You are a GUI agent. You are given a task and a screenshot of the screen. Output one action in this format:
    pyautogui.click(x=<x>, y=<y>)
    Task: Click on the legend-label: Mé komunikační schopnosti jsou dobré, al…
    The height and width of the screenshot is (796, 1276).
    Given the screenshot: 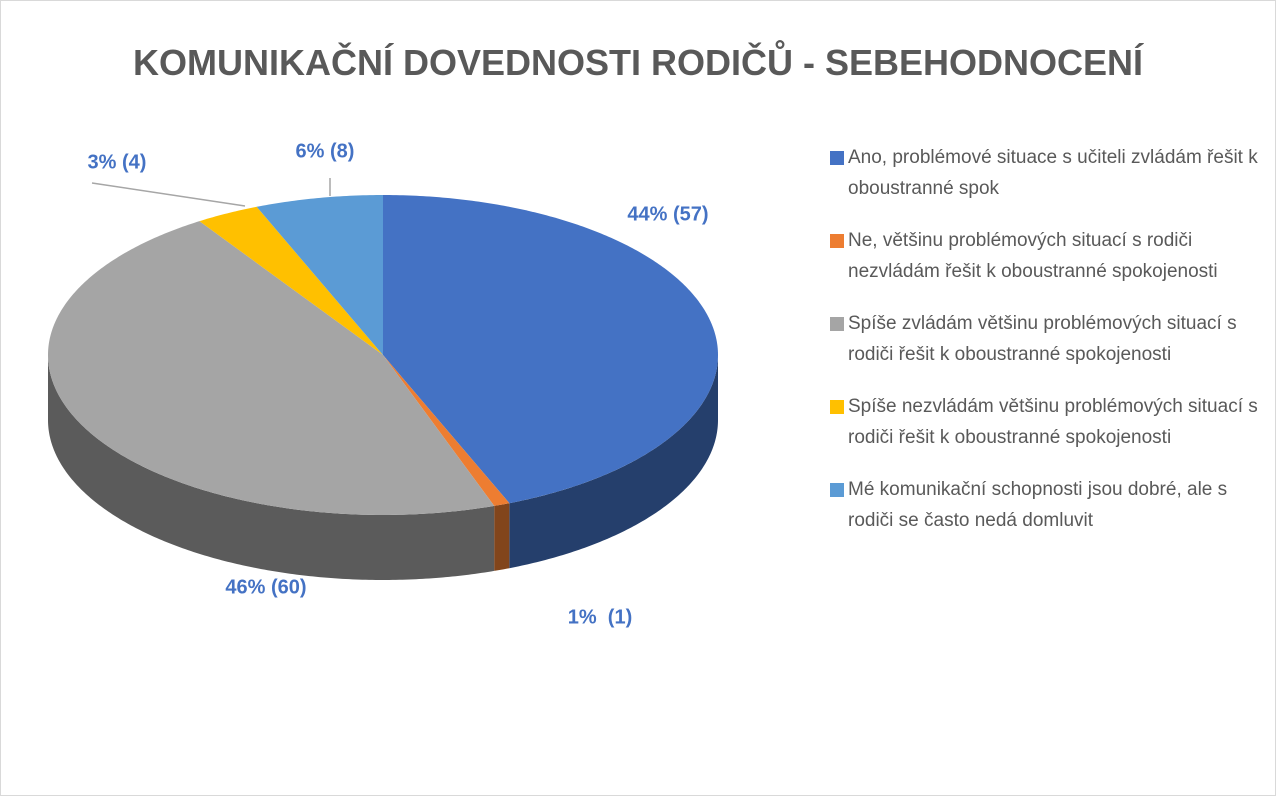 What is the action you would take?
    pyautogui.click(x=1038, y=505)
    